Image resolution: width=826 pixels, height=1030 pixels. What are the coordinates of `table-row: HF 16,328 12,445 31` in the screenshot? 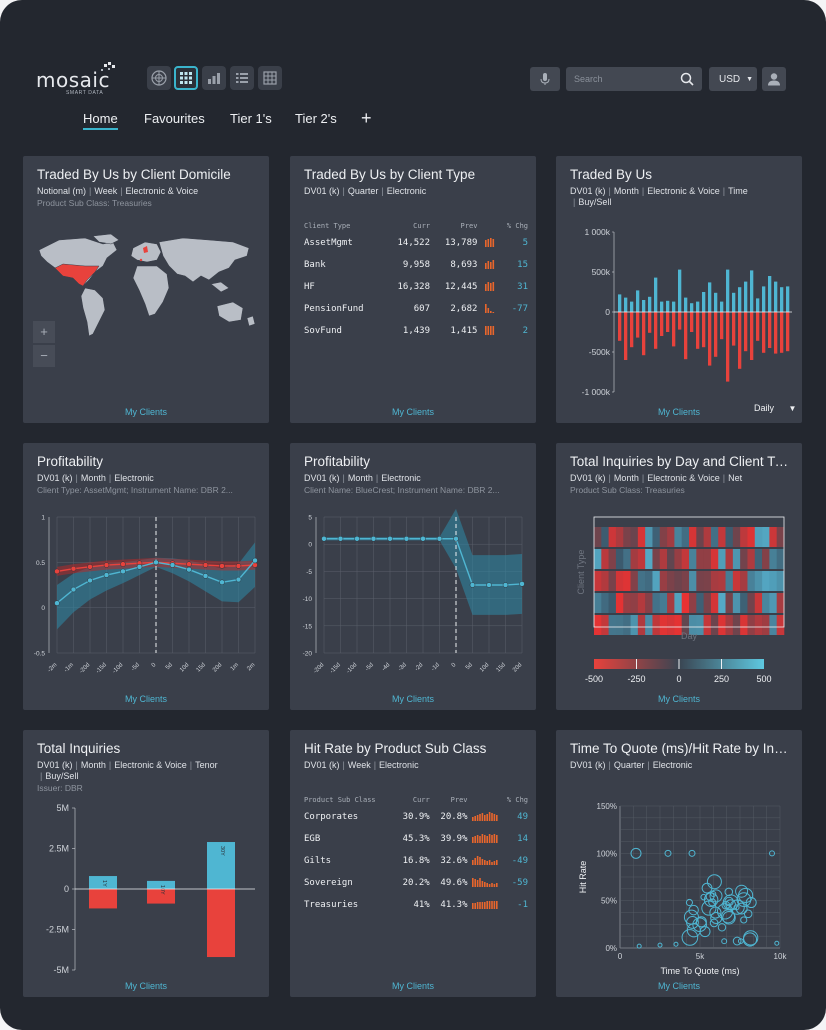 It's located at (416, 287).